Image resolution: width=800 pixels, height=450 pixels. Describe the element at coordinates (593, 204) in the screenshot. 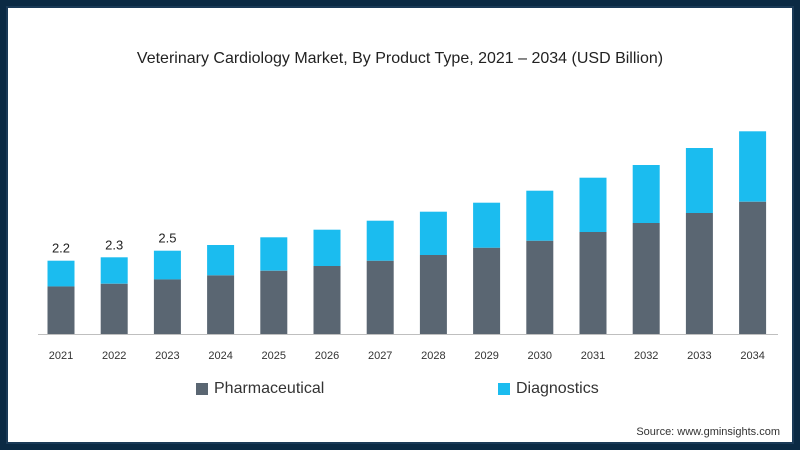

I see `bar-diagnostics-2031` at that location.